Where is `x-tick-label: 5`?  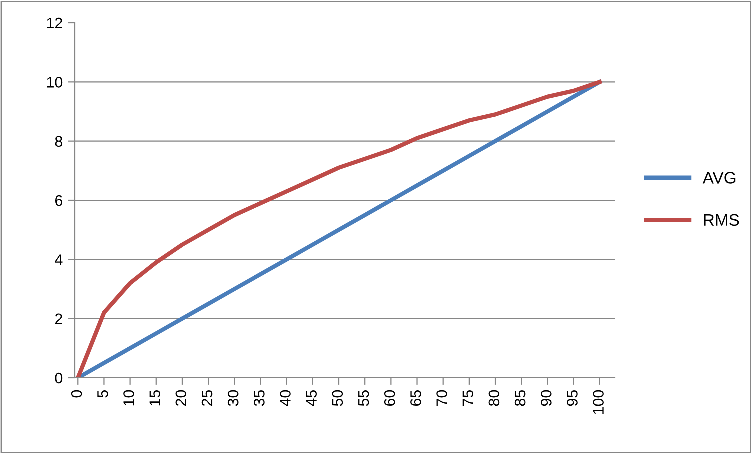 x-tick-label: 5 is located at coordinates (103, 394).